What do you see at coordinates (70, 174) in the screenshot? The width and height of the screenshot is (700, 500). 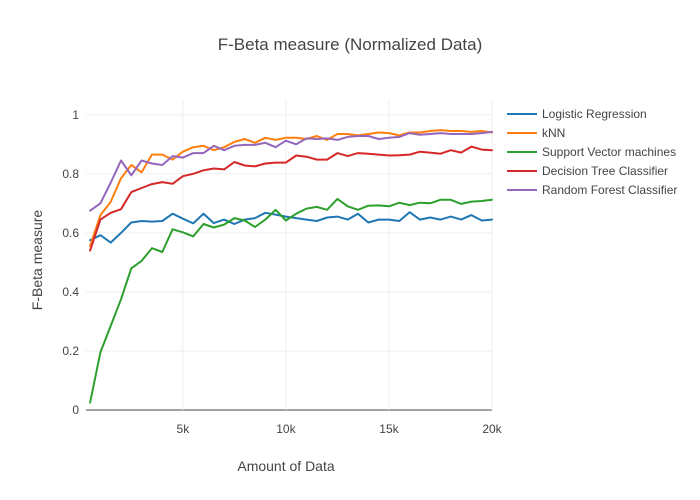 I see `y-tick-label: 0.8` at bounding box center [70, 174].